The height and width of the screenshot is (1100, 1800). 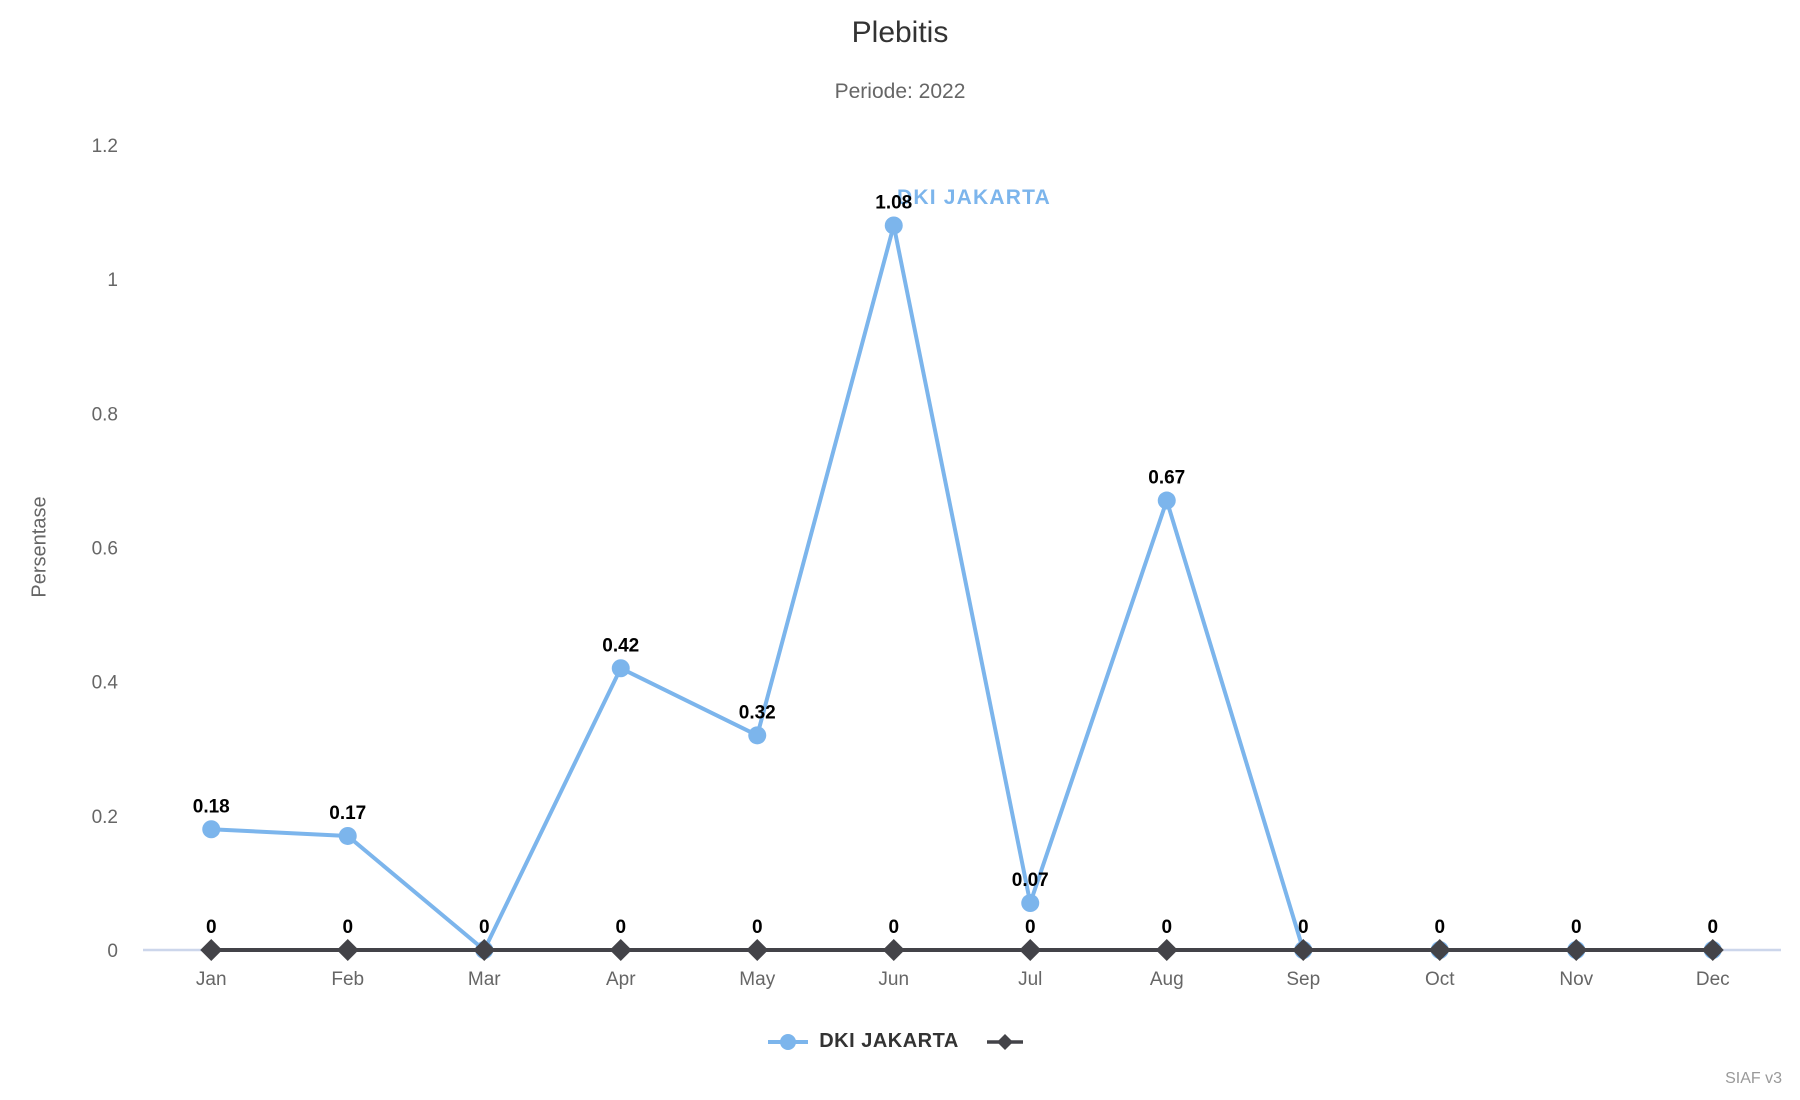 I want to click on y-tick-label: 0.8, so click(x=105, y=414).